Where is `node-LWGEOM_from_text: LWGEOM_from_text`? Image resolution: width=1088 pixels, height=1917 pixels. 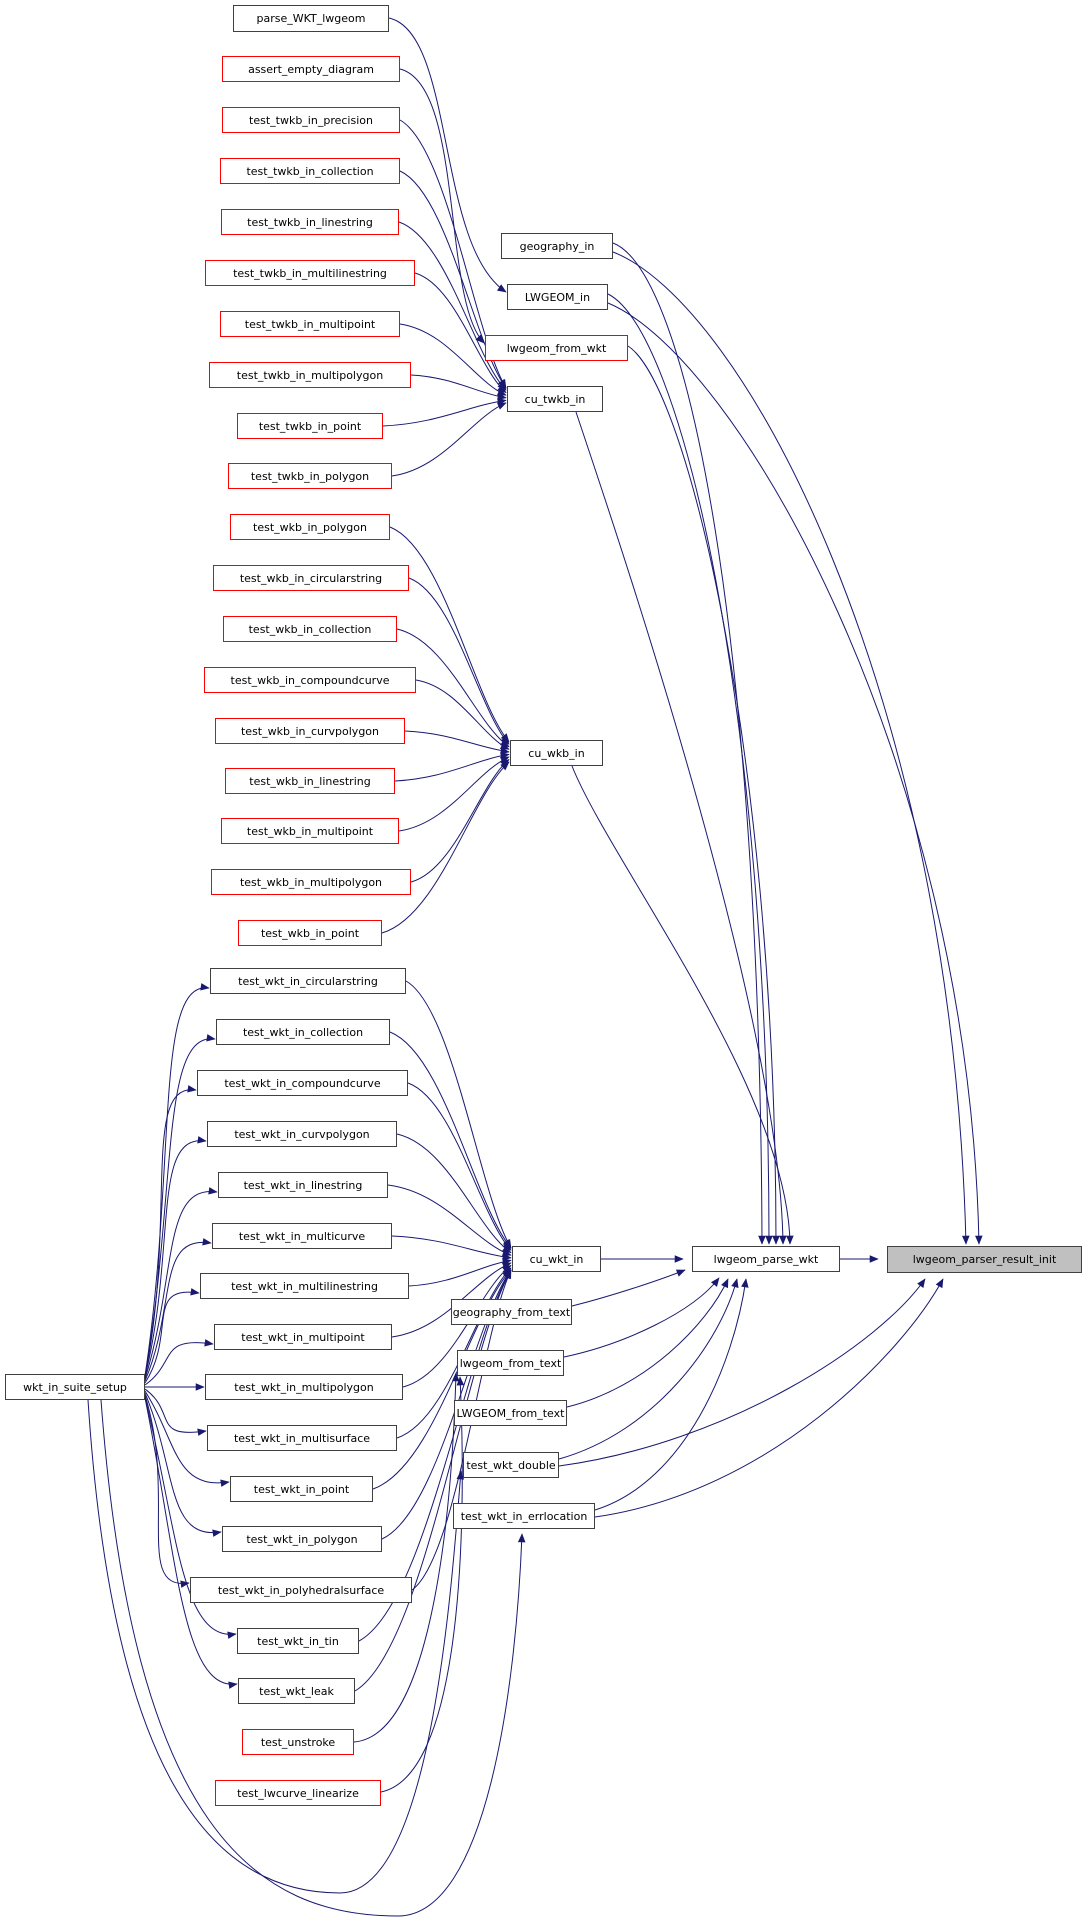
node-LWGEOM_from_text: LWGEOM_from_text is located at coordinates (510, 1413).